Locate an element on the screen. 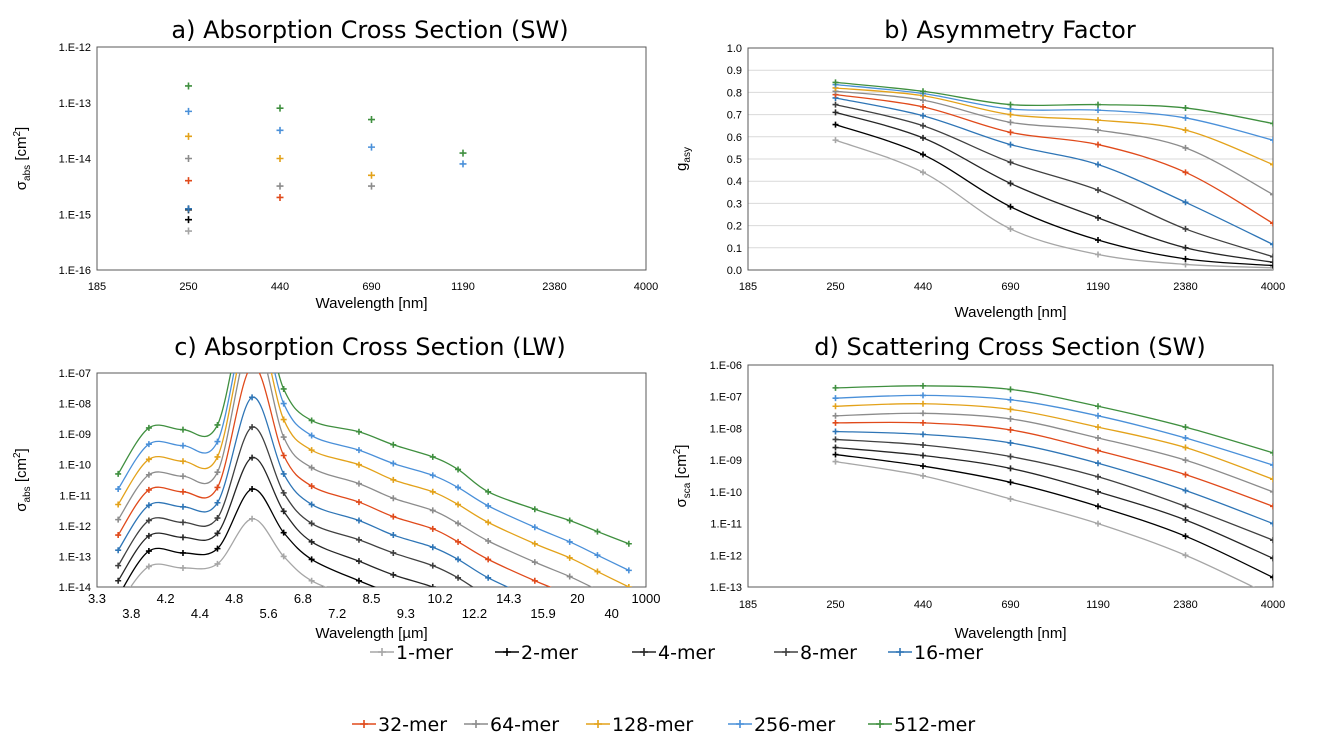 The image size is (1333, 749). x-tick-label: 5.6 is located at coordinates (269, 613).